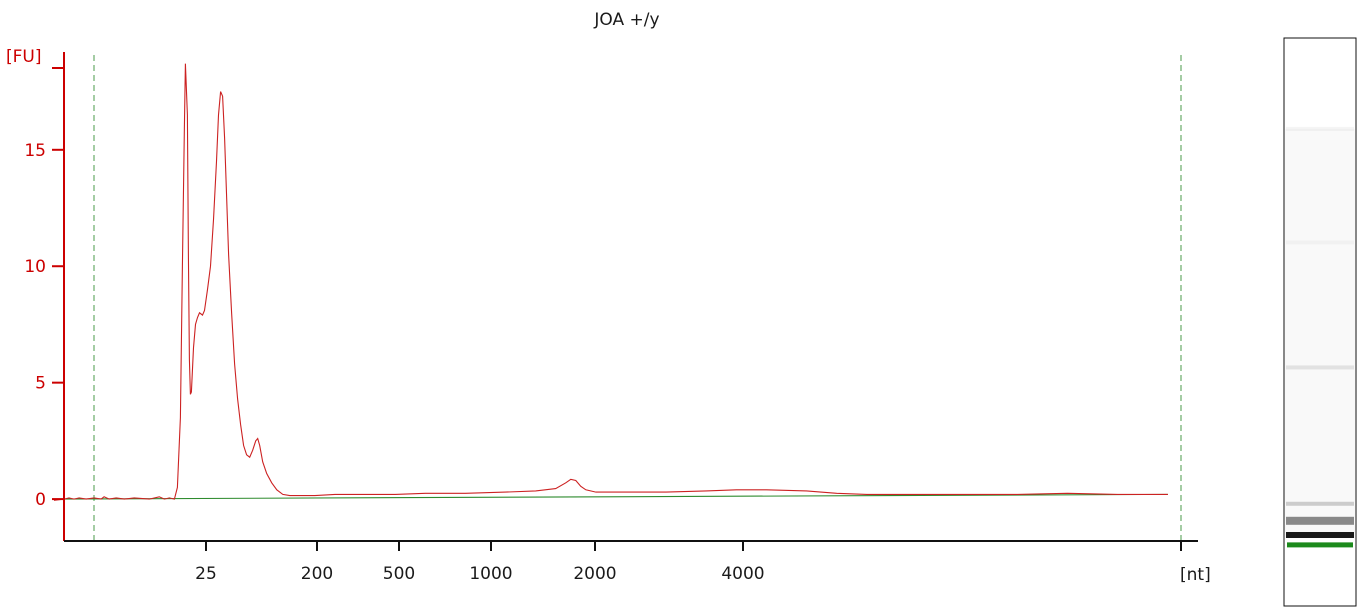 Image resolution: width=1361 pixels, height=609 pixels. I want to click on x-tick-label: 4000, so click(742, 574).